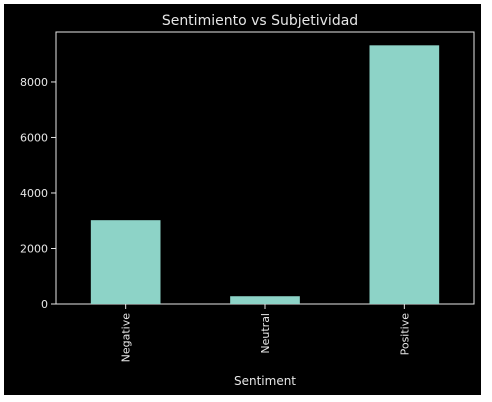 Image resolution: width=492 pixels, height=402 pixels. I want to click on chart-title: Sentimiento vs Subjetividad, so click(260, 21).